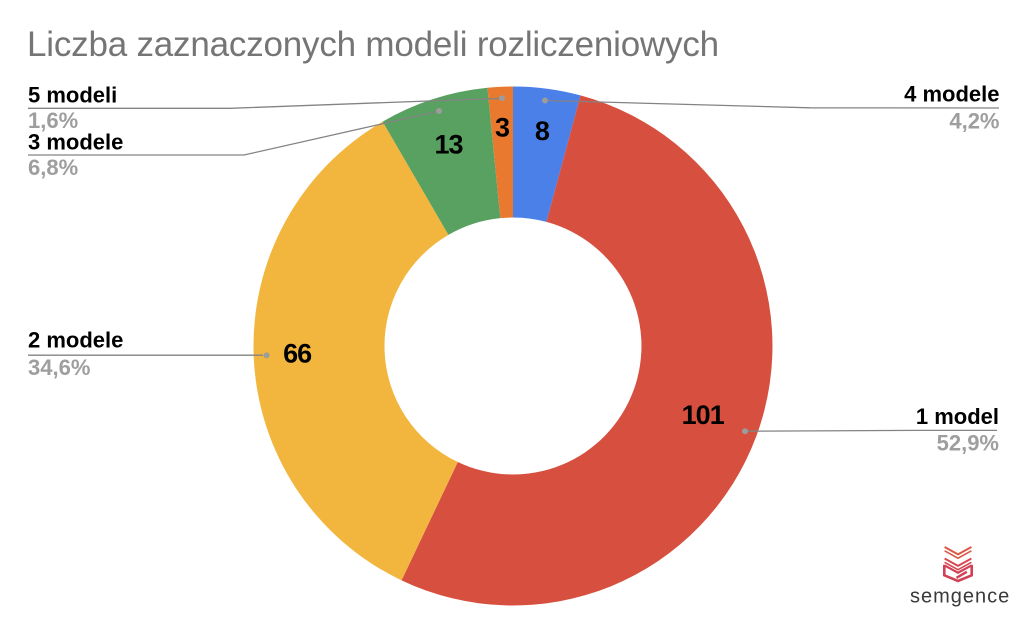  Describe the element at coordinates (957, 416) in the screenshot. I see `svg-text: 1 model` at that location.